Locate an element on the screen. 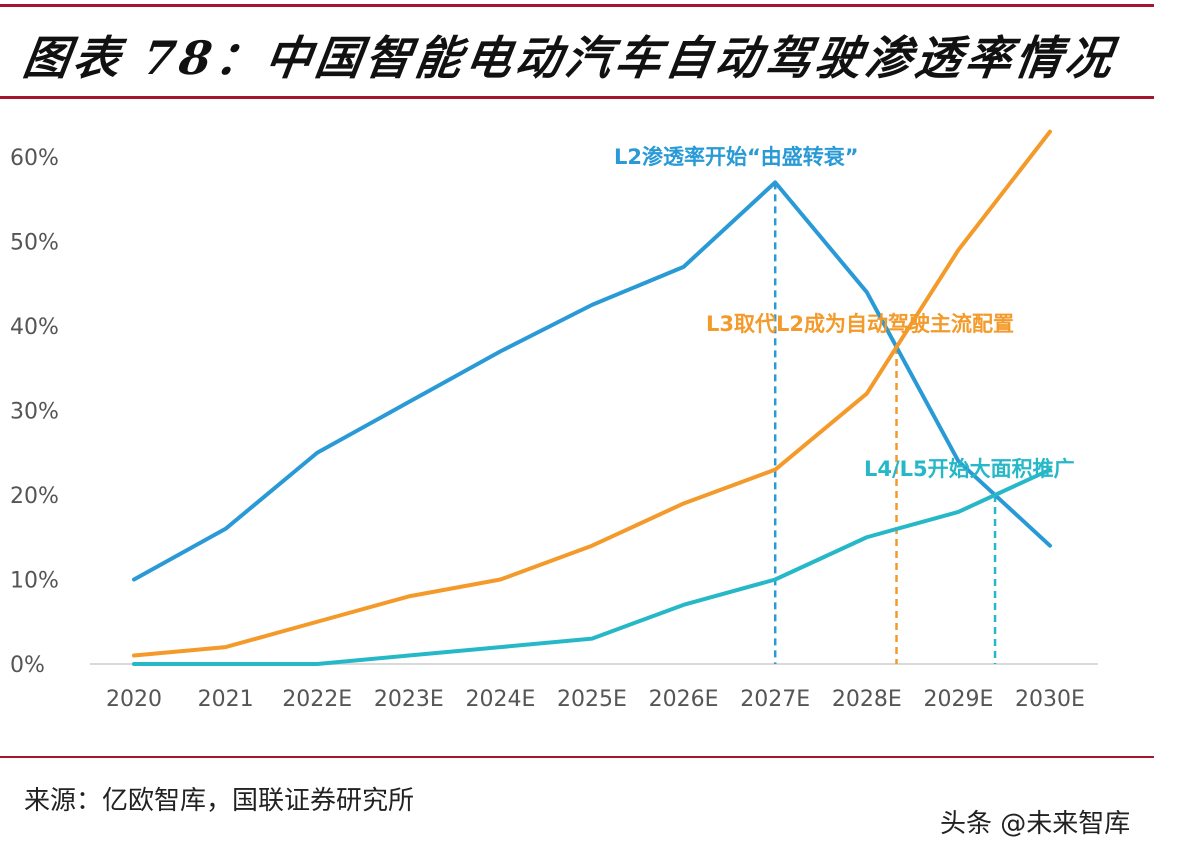 This screenshot has width=1182, height=858. x-tick-label: 2028E is located at coordinates (867, 699).